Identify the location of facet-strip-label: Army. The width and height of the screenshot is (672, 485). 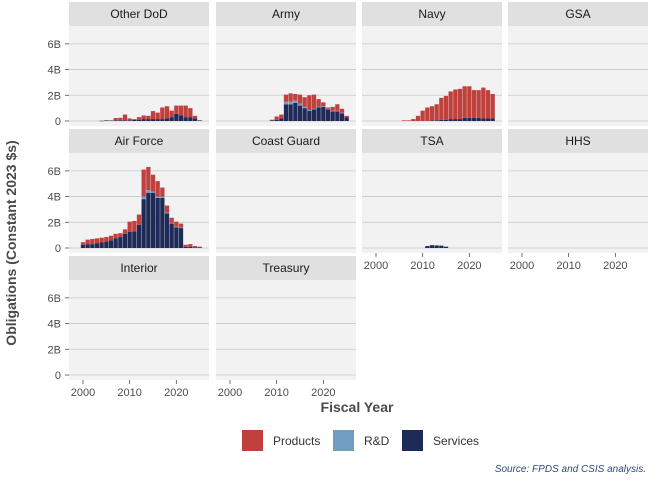
(286, 14).